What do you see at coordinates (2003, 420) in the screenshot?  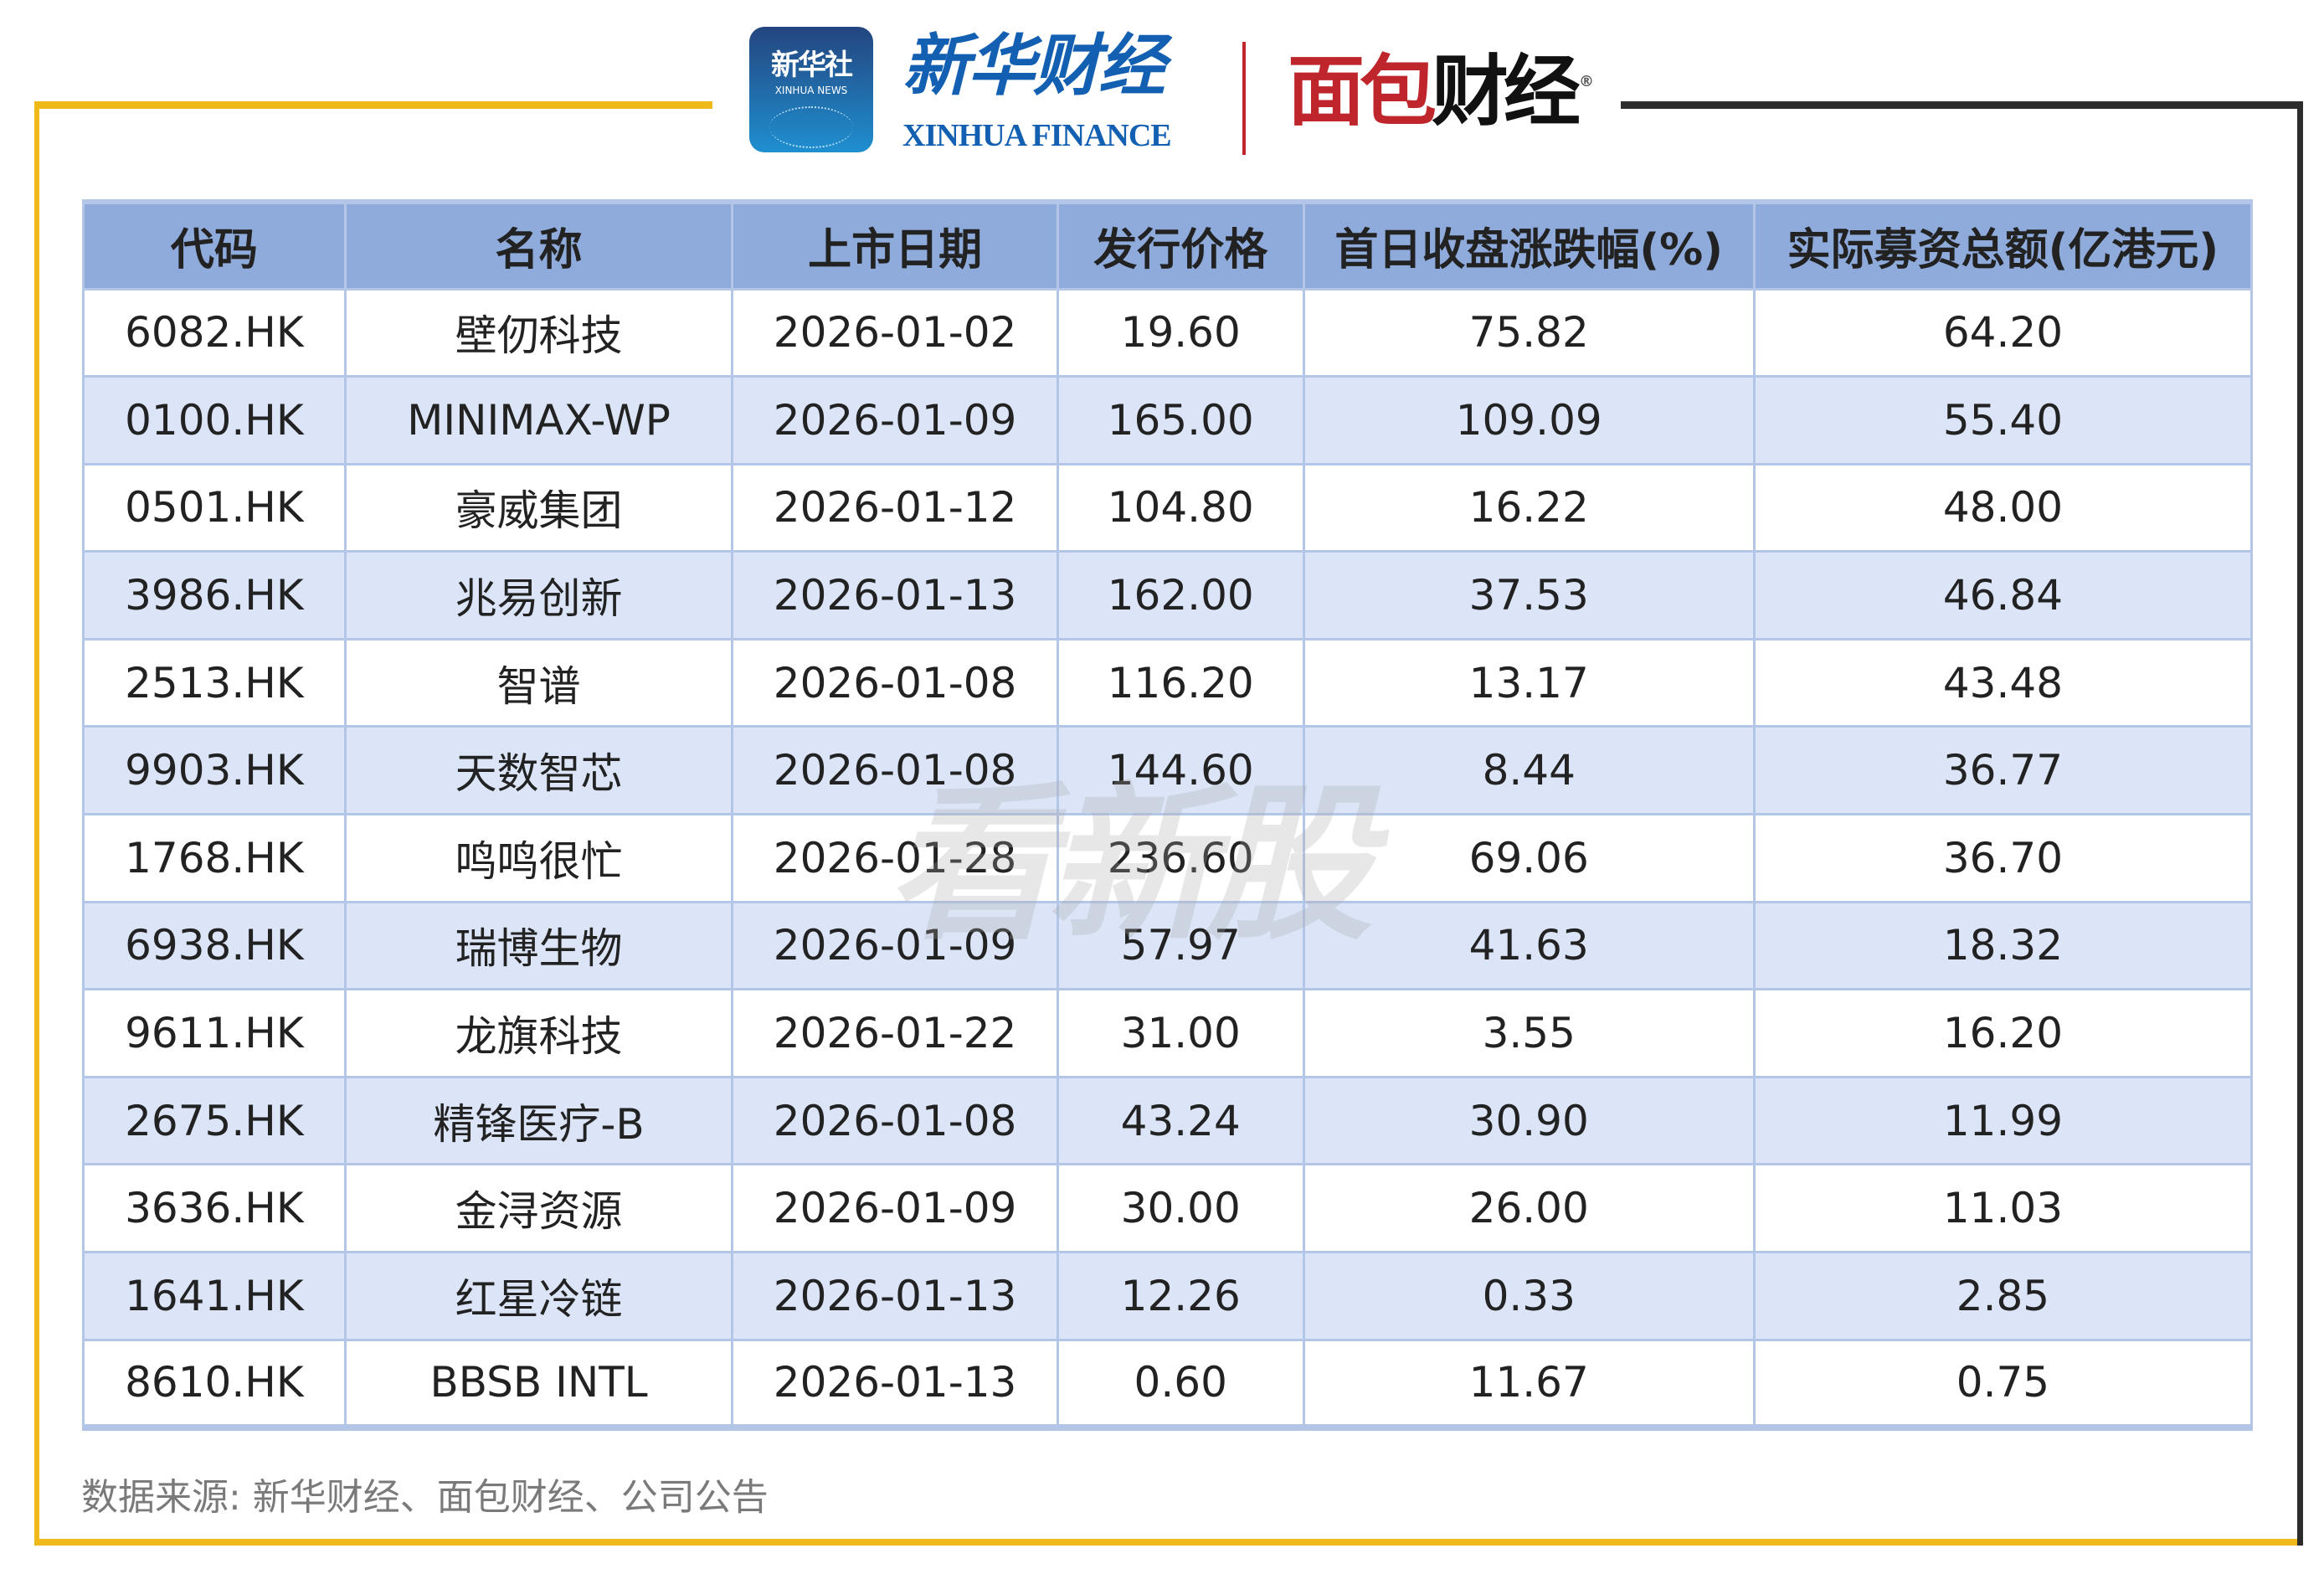 I see `cell-funds-raised: 55.40` at bounding box center [2003, 420].